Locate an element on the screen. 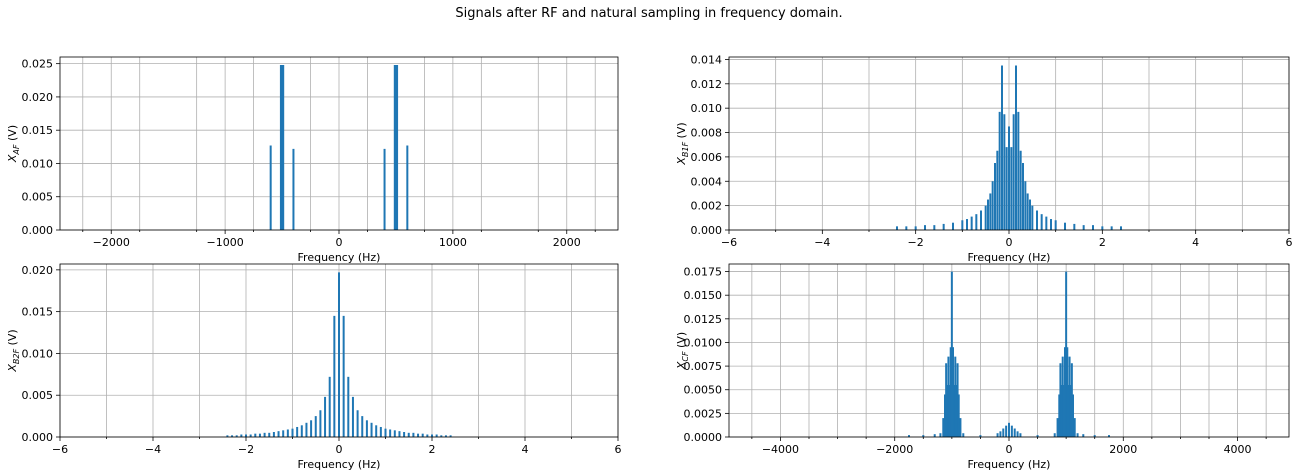  y-tick-label: 0.0125 is located at coordinates (703, 319).